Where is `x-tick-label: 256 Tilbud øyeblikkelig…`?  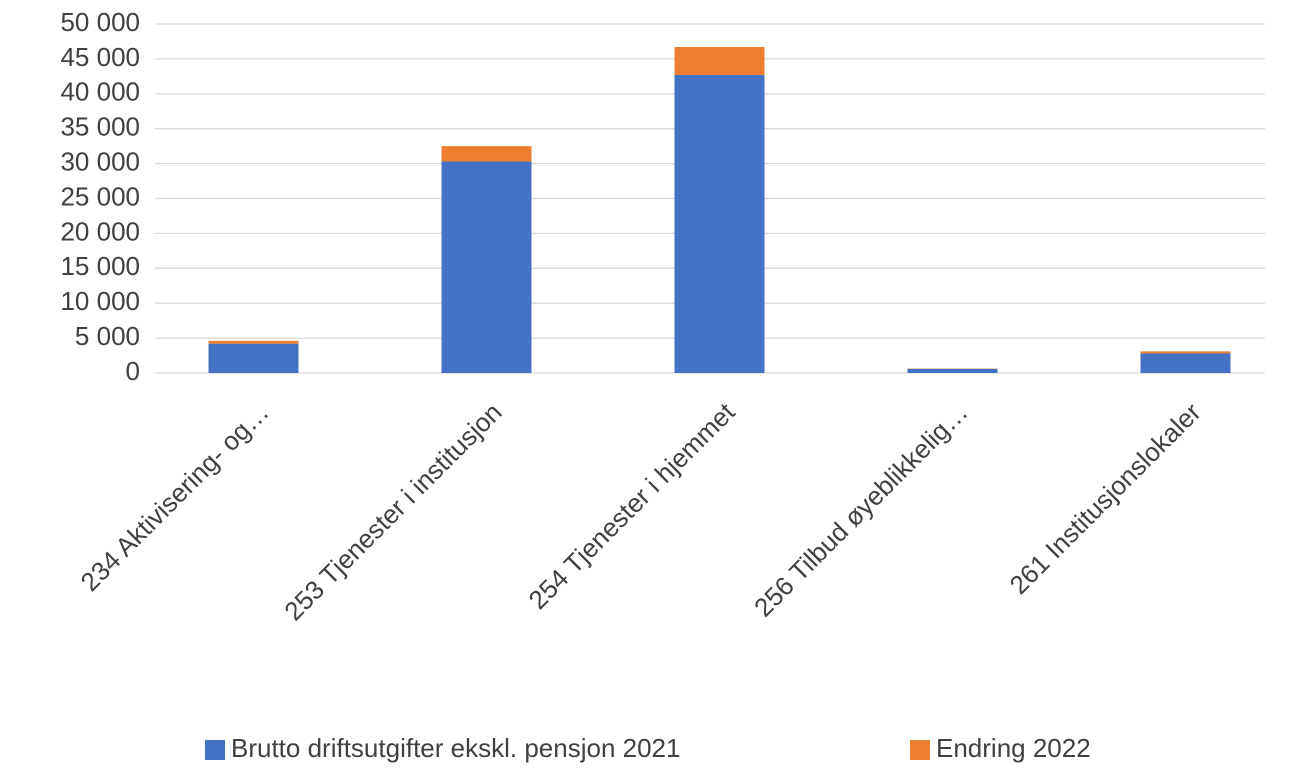 x-tick-label: 256 Tilbud øyeblikkelig… is located at coordinates (861, 510).